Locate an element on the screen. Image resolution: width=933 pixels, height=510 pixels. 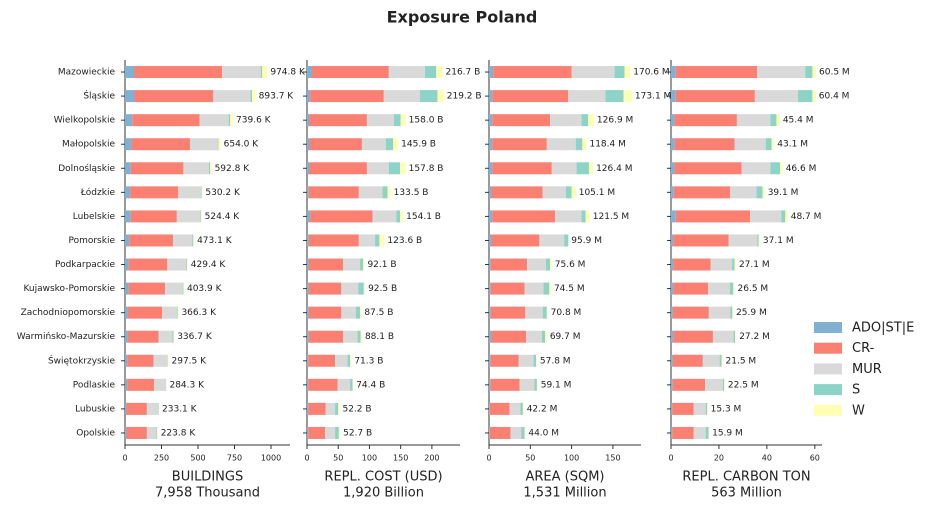
total-label: 530.2 K is located at coordinates (223, 193).